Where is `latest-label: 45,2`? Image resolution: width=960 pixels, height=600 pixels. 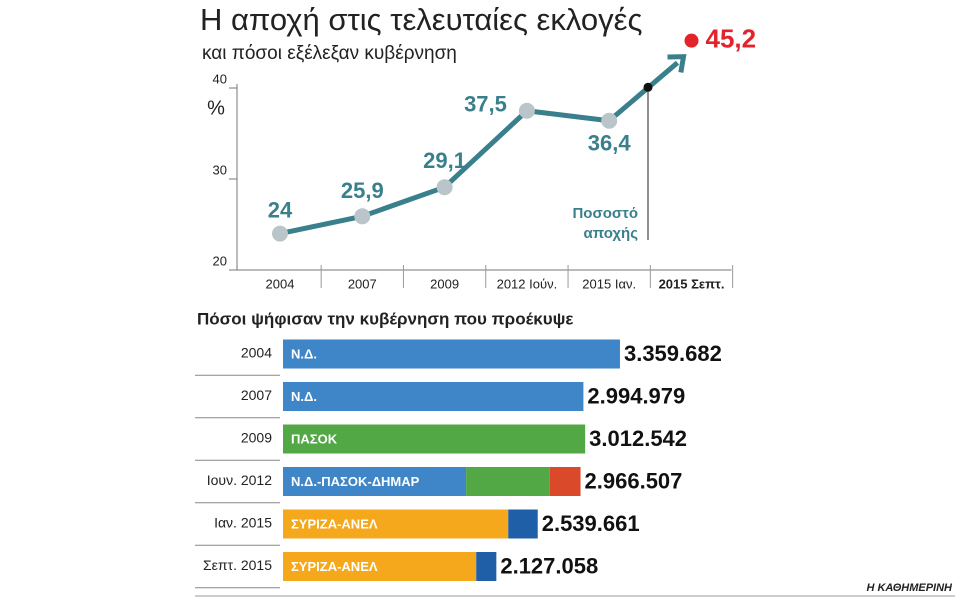
latest-label: 45,2 is located at coordinates (731, 39).